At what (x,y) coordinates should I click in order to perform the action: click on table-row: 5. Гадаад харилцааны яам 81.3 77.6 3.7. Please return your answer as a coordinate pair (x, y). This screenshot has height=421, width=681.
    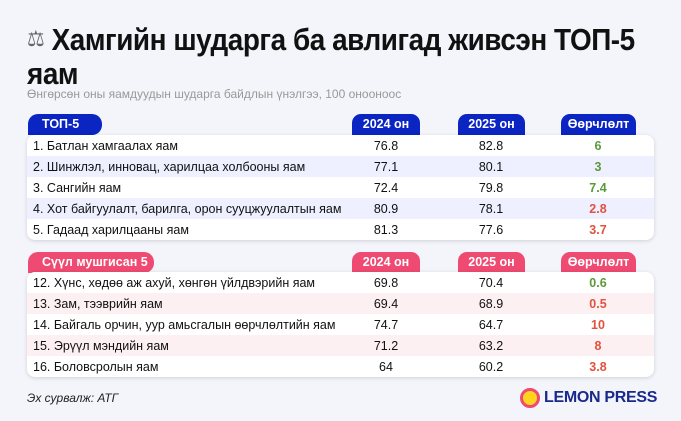
    Looking at the image, I should click on (340, 229).